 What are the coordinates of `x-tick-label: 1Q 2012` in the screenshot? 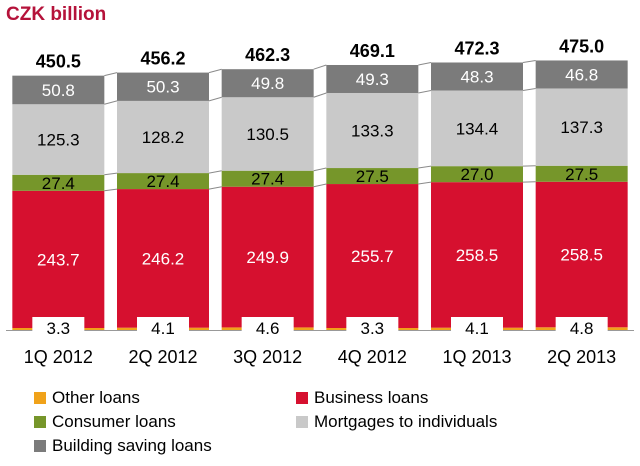 It's located at (58, 357).